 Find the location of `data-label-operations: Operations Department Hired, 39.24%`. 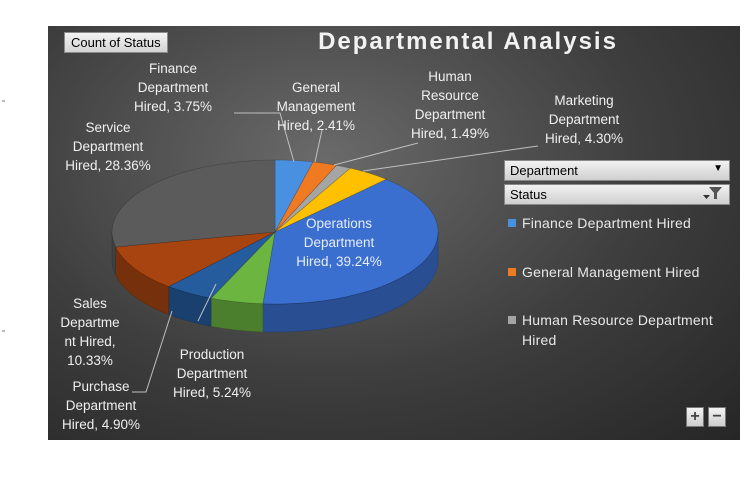

data-label-operations: Operations Department Hired, 39.24% is located at coordinates (339, 242).